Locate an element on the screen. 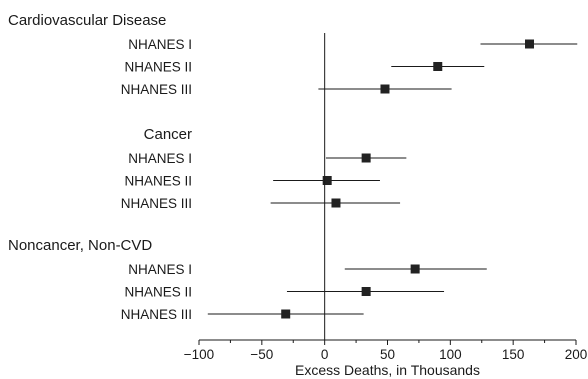  x-tick-label: −100 is located at coordinates (199, 354).